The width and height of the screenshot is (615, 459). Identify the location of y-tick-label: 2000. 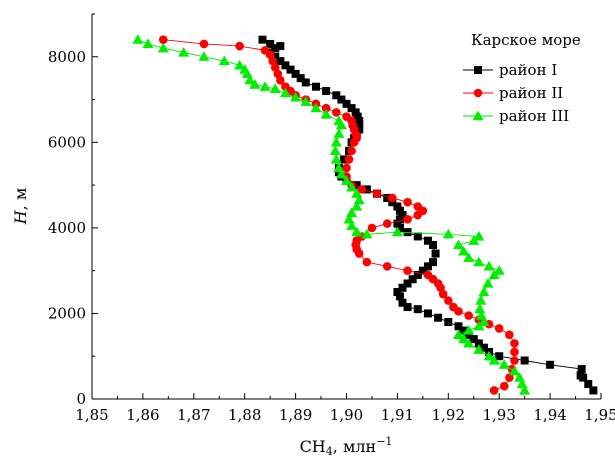
(67, 313).